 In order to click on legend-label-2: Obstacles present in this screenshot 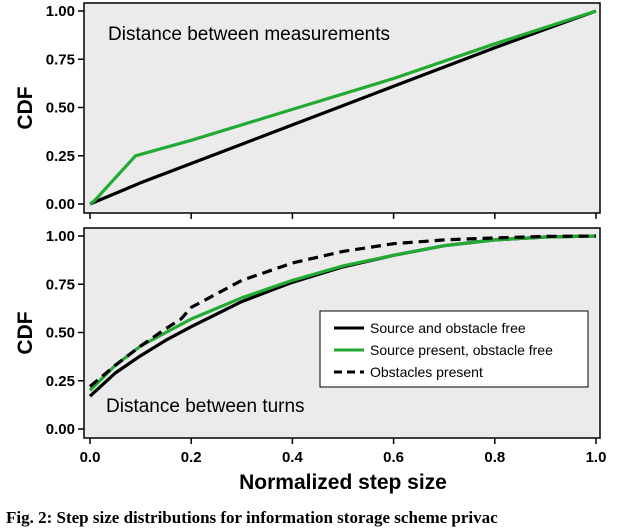, I will do `click(426, 372)`.